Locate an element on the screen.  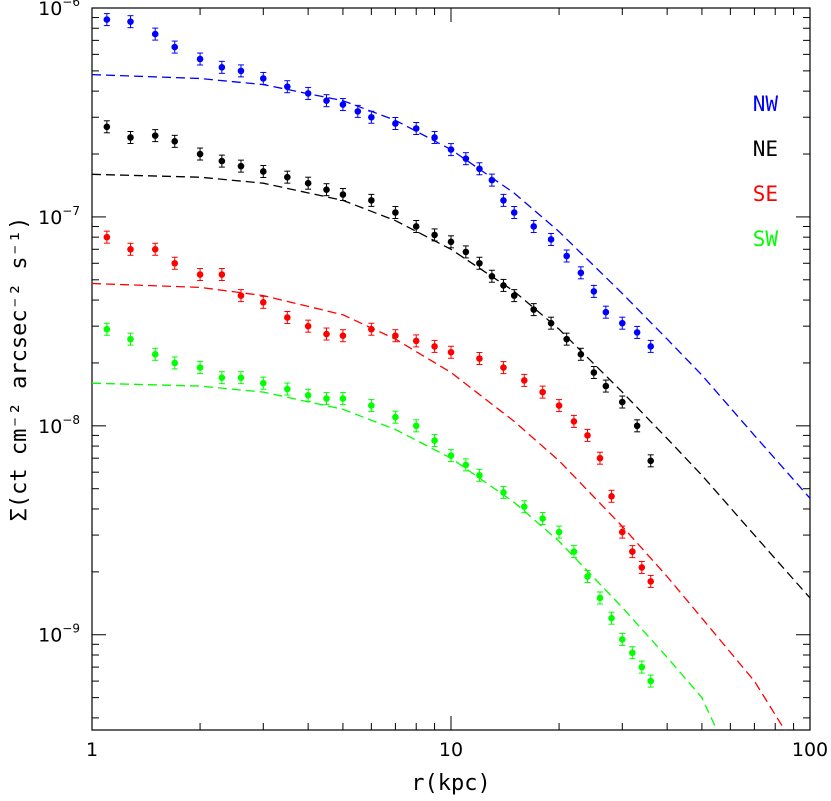
y-tick-label: 10⁻⁸ is located at coordinates (59, 425).